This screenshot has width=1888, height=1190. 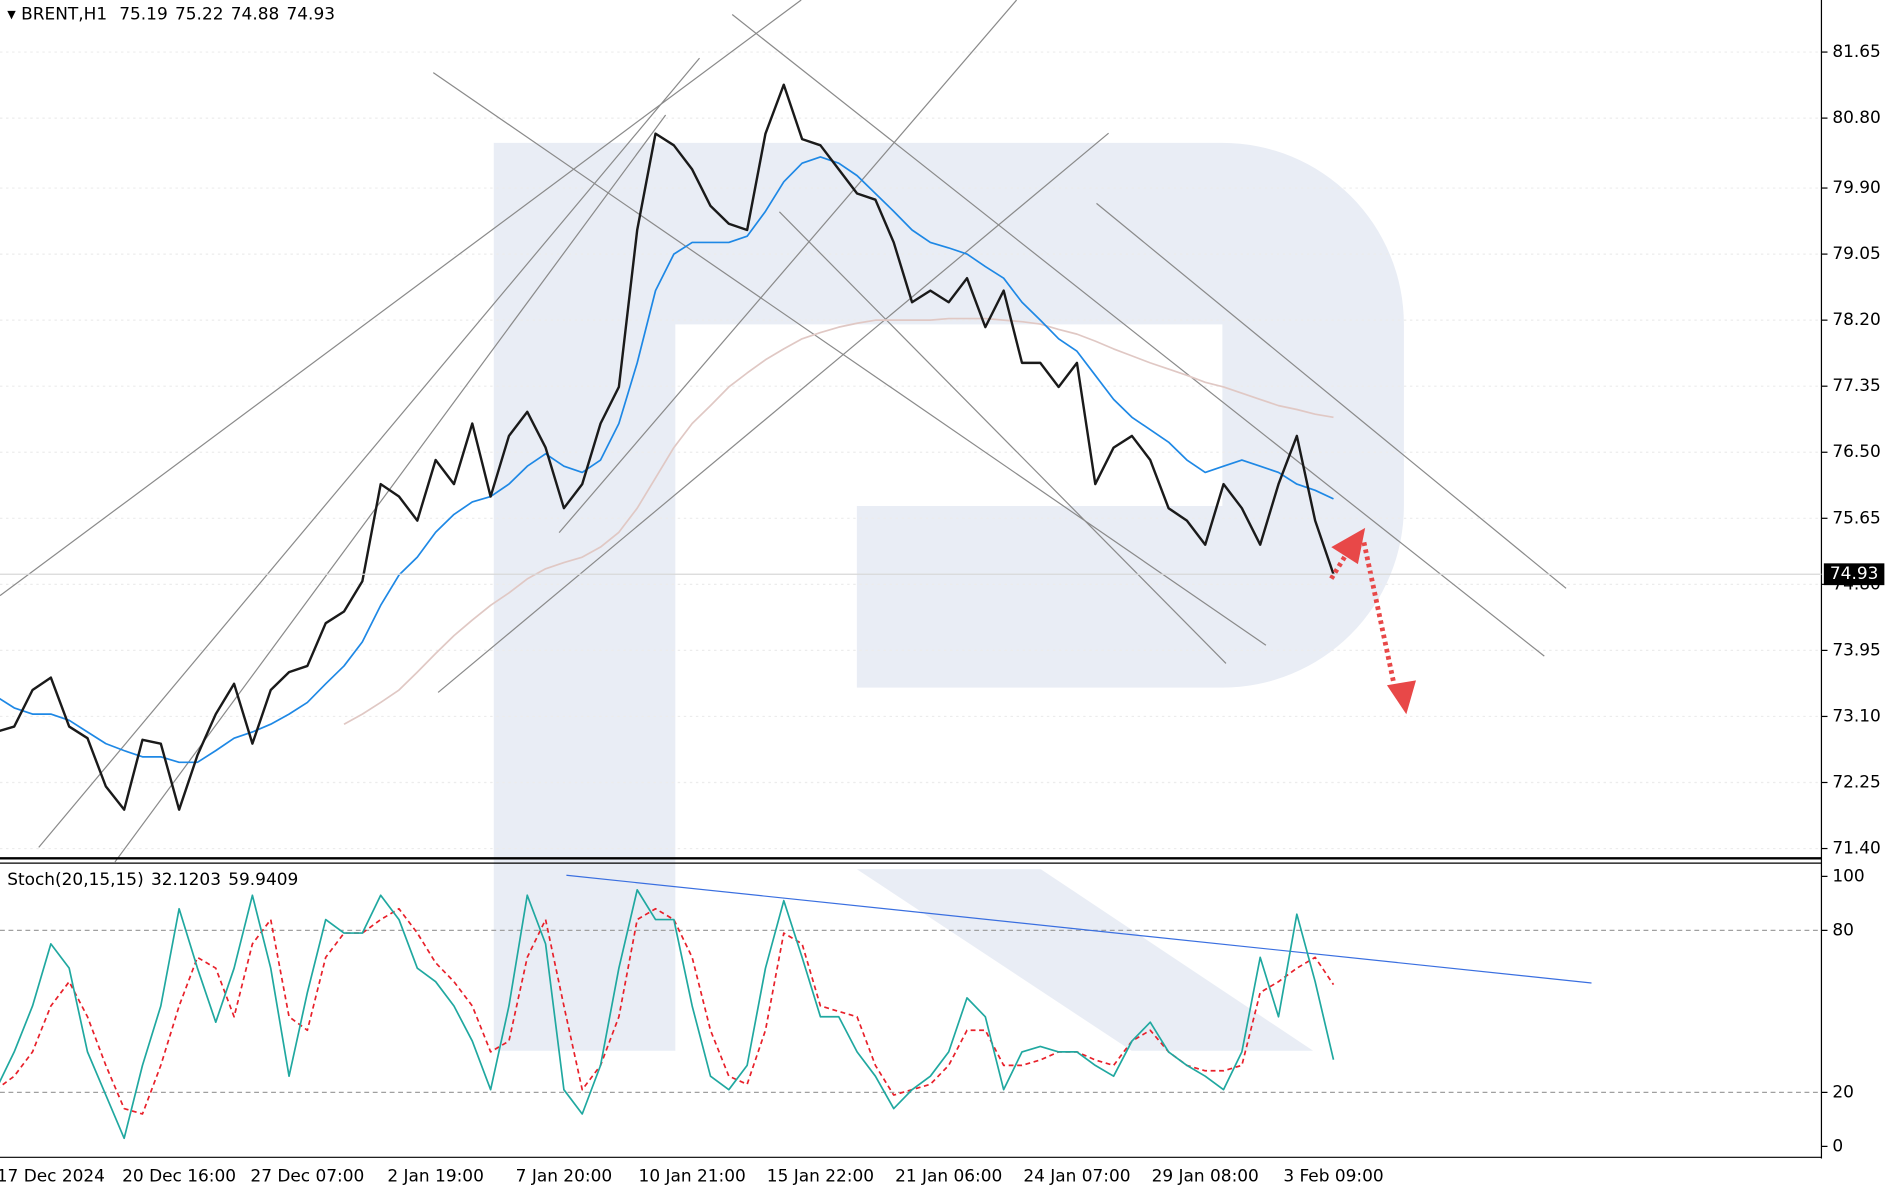 I want to click on y-tick-label: 71.40, so click(x=1856, y=848).